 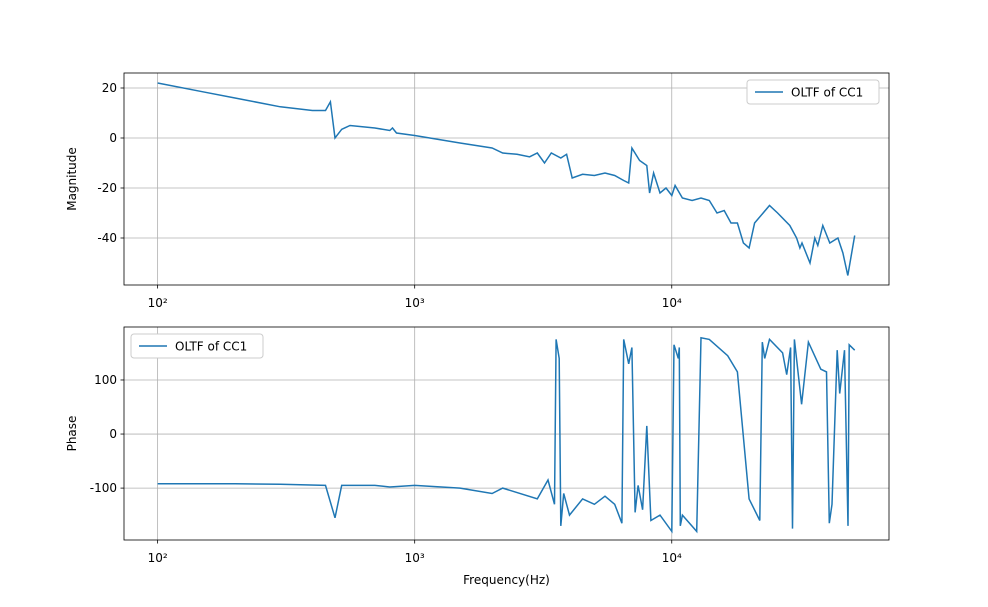 What do you see at coordinates (72, 179) in the screenshot?
I see `y-axis-label: Magnitude` at bounding box center [72, 179].